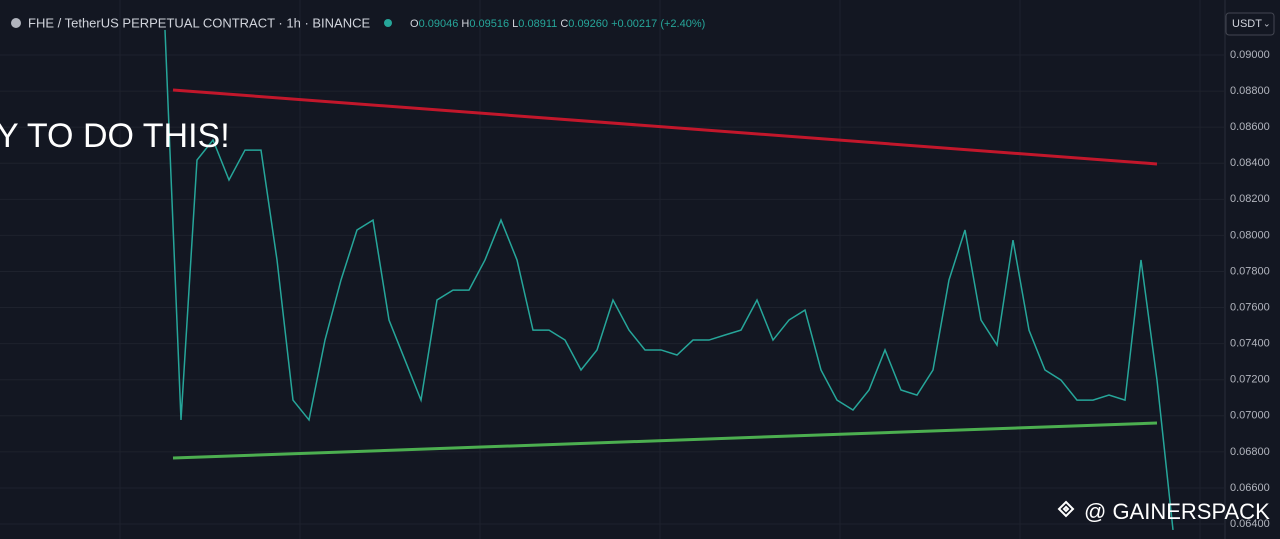 The width and height of the screenshot is (1280, 539). I want to click on y-tick-label: 0.06800, so click(1250, 452).